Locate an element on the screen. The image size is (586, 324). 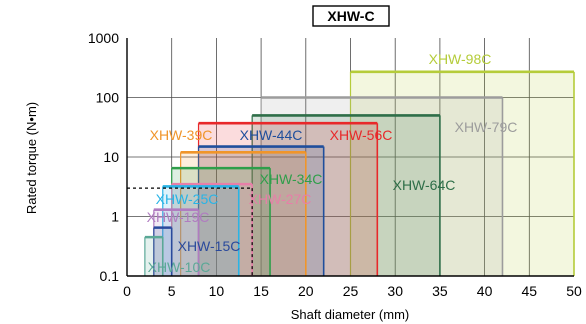
x-tick-label: 25 is located at coordinates (351, 291).